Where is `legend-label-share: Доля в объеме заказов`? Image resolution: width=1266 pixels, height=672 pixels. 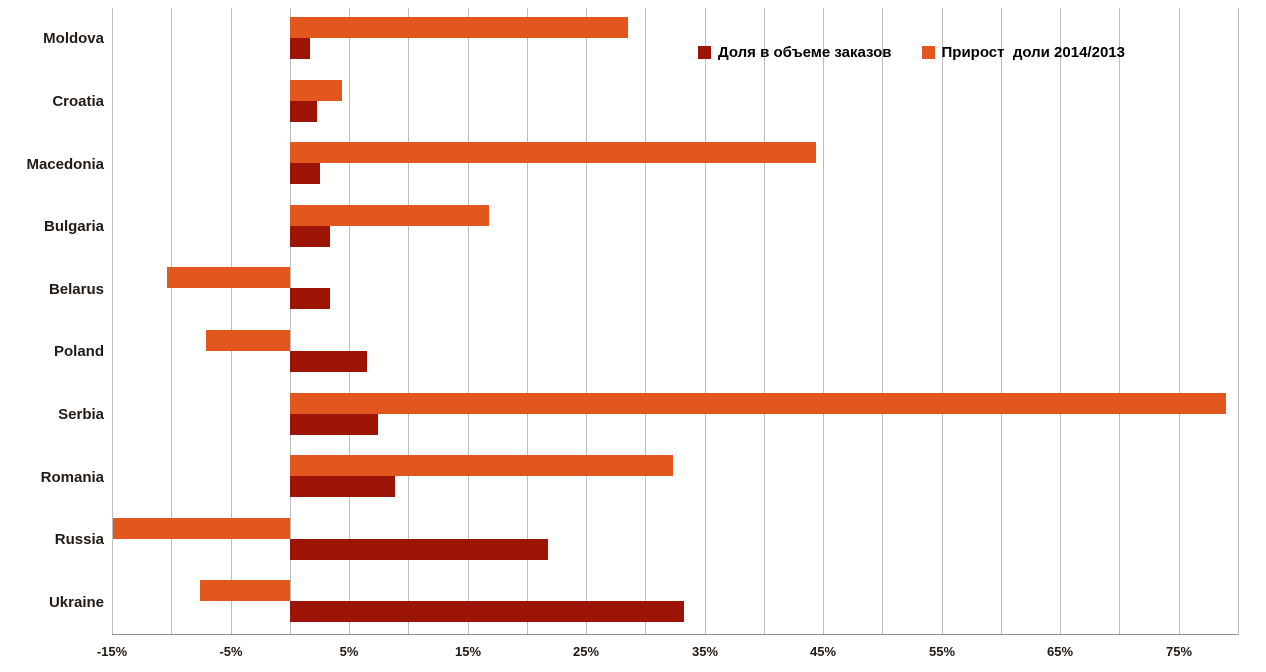 legend-label-share: Доля в объеме заказов is located at coordinates (805, 52).